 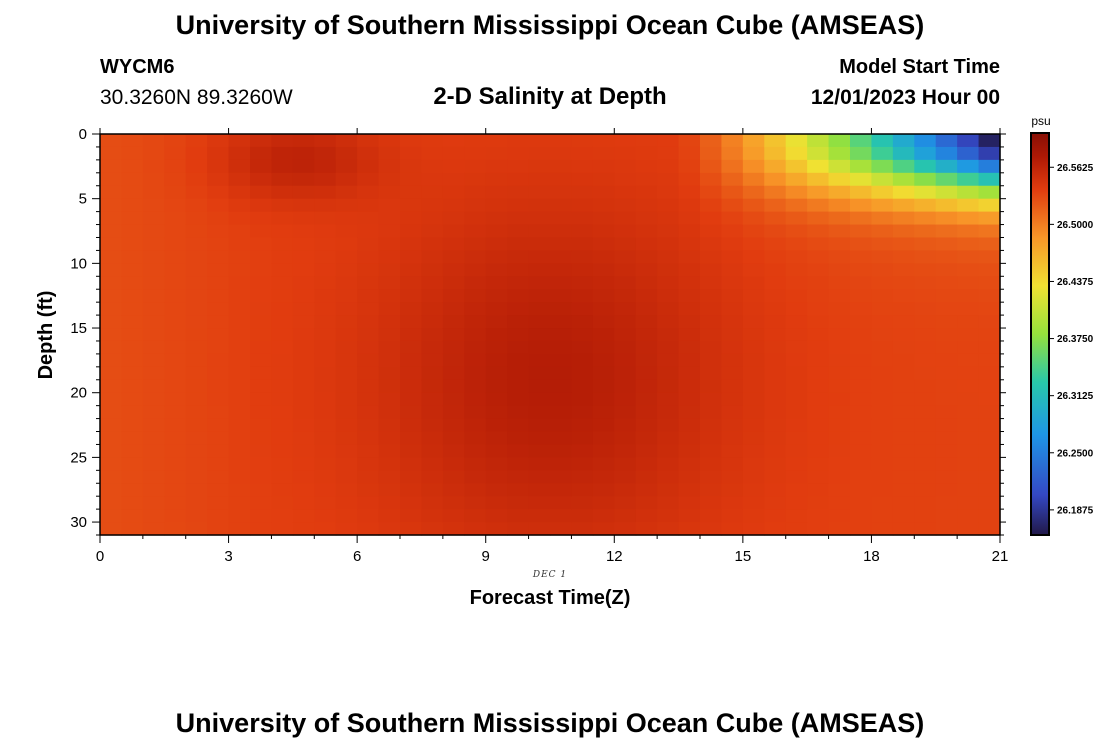 I want to click on plot-subtitle: 2-D Salinity at Depth, so click(x=550, y=96).